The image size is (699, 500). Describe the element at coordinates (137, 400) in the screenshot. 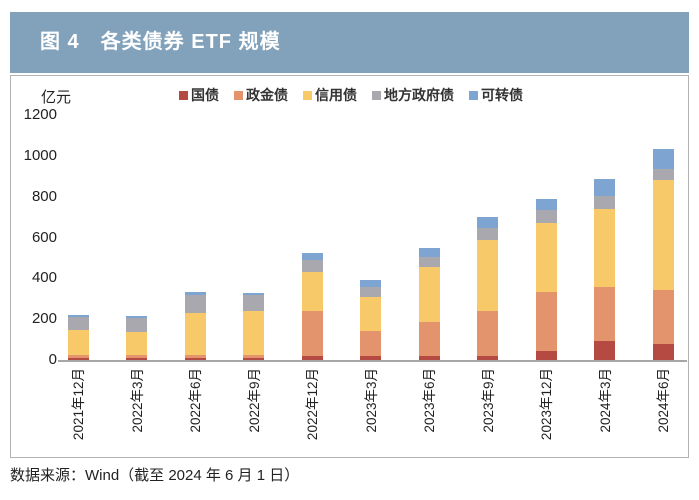

I see `x-tick-label: 2022年3月` at that location.